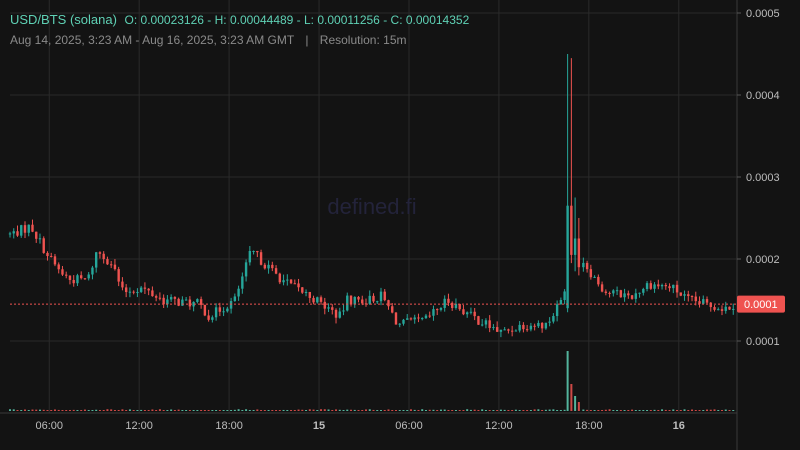 The width and height of the screenshot is (800, 450). I want to click on time-tick-label: 12:00, so click(139, 426).